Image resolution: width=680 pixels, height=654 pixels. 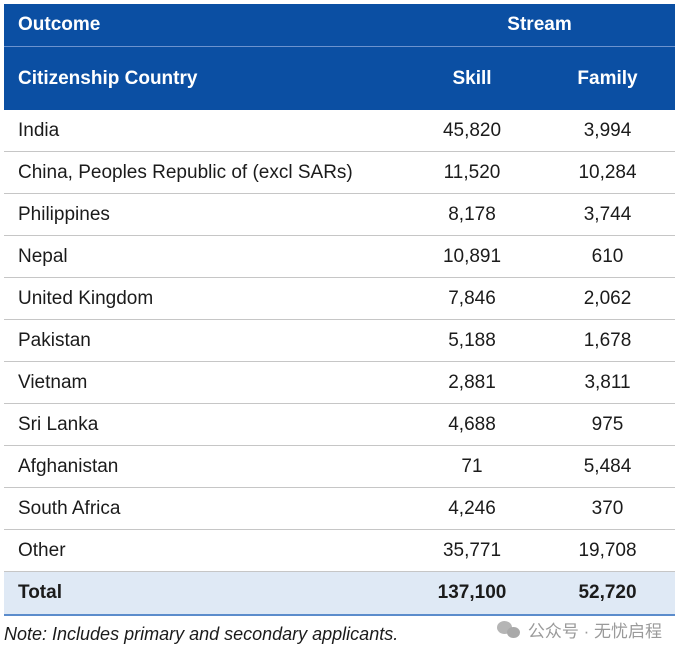 What do you see at coordinates (608, 424) in the screenshot?
I see `family-cell: 975` at bounding box center [608, 424].